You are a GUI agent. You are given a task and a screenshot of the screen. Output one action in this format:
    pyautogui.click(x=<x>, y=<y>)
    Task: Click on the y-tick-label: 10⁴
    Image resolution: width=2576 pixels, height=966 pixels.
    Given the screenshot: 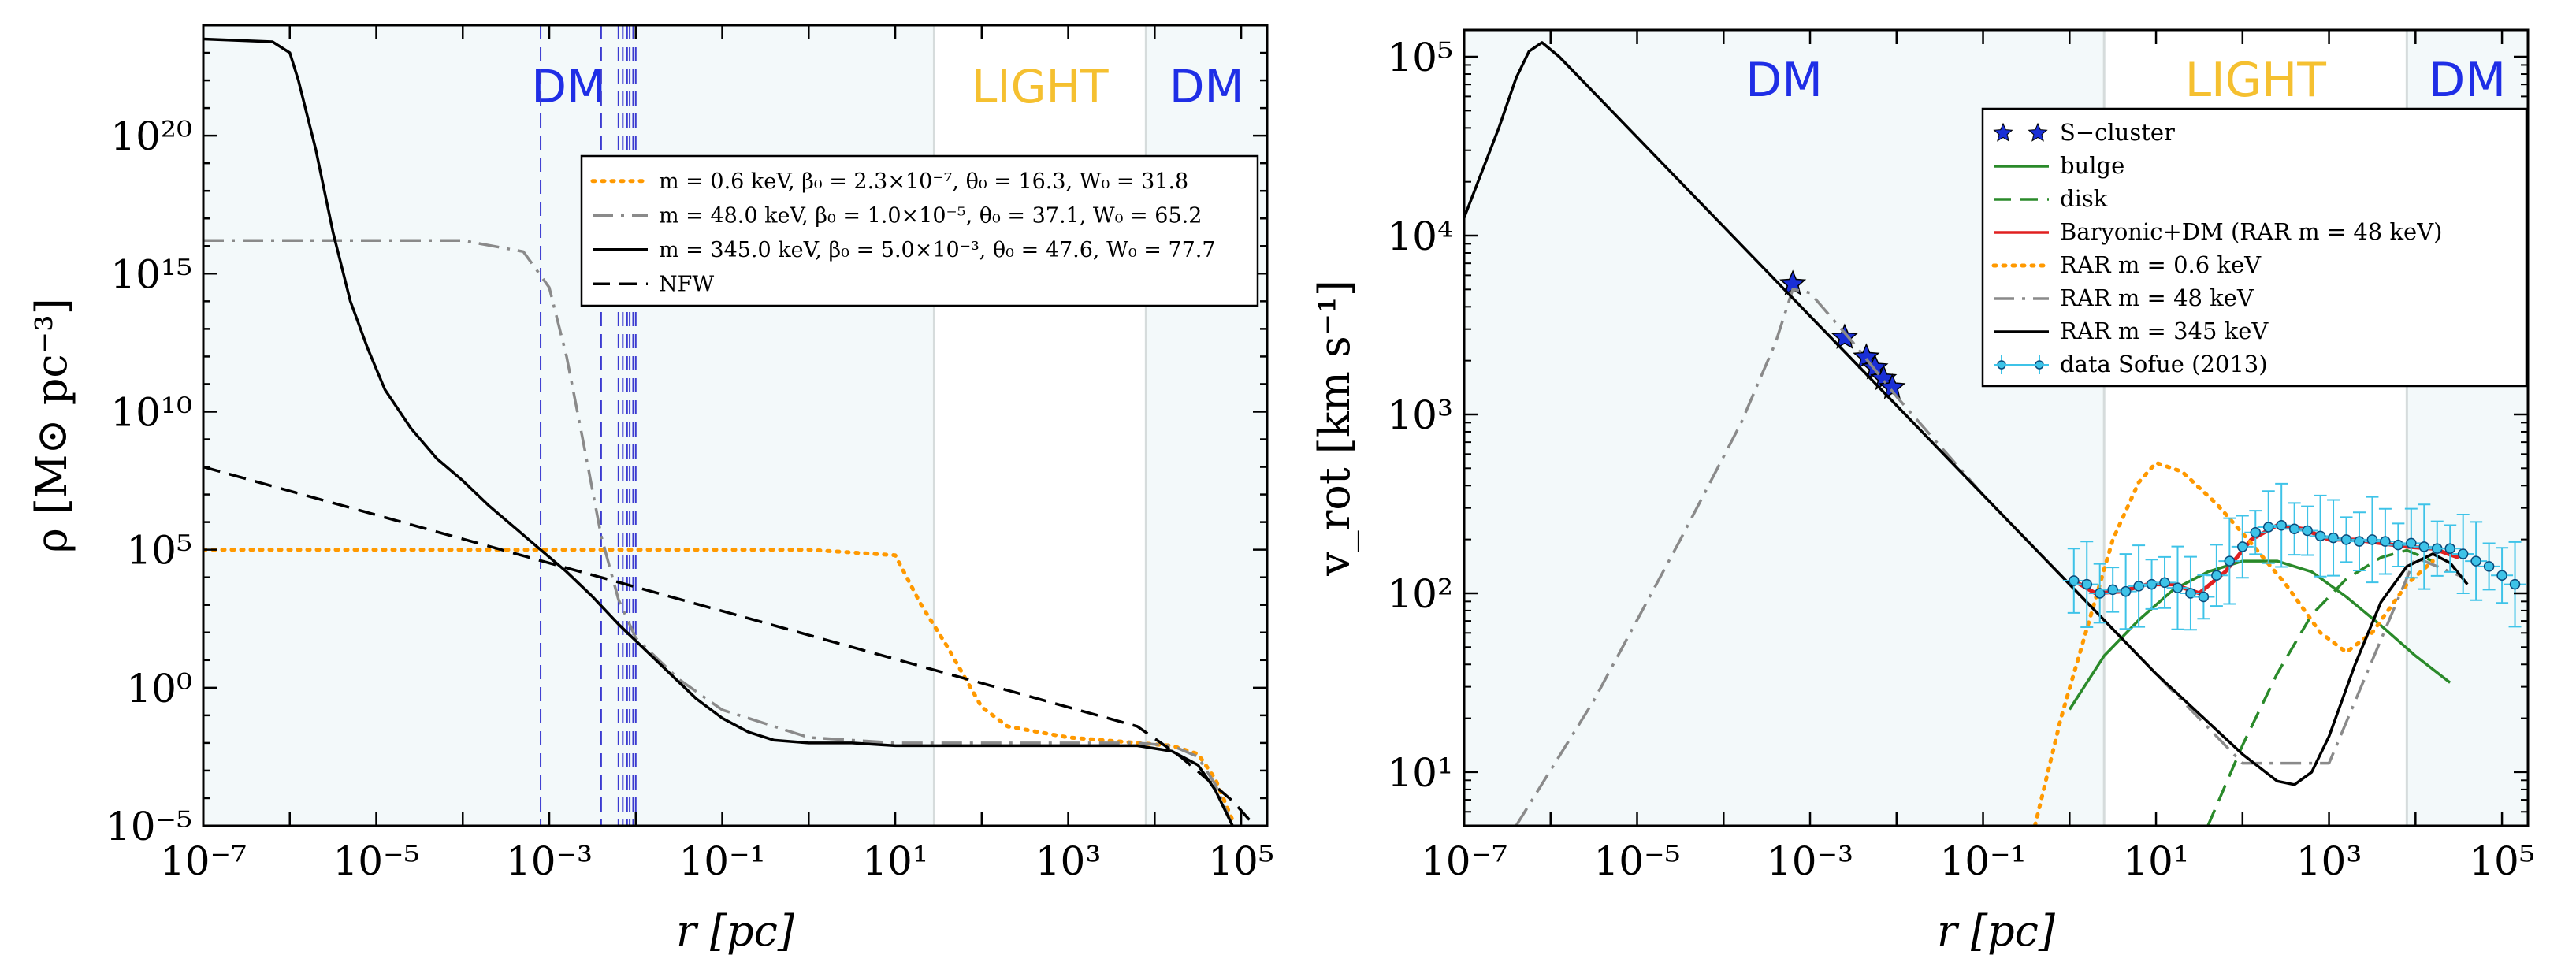 What is the action you would take?
    pyautogui.click(x=1420, y=236)
    